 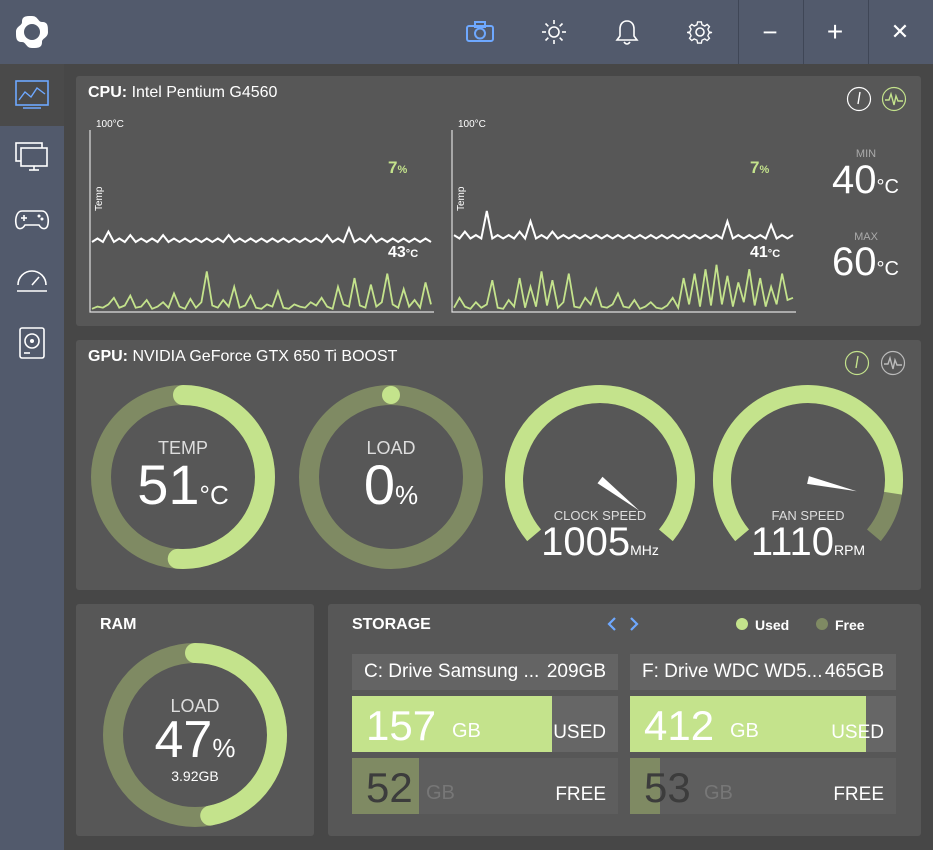 I want to click on cpu-max-label: MAX, so click(x=866, y=237).